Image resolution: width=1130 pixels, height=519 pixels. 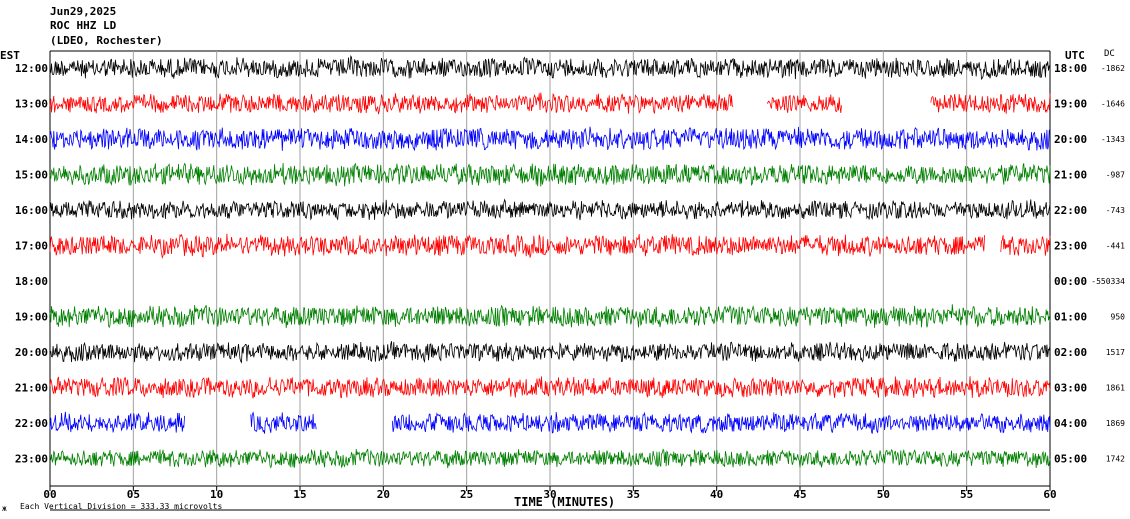 What do you see at coordinates (565, 502) in the screenshot?
I see `x-axis-title: TIME (MINUTES)` at bounding box center [565, 502].